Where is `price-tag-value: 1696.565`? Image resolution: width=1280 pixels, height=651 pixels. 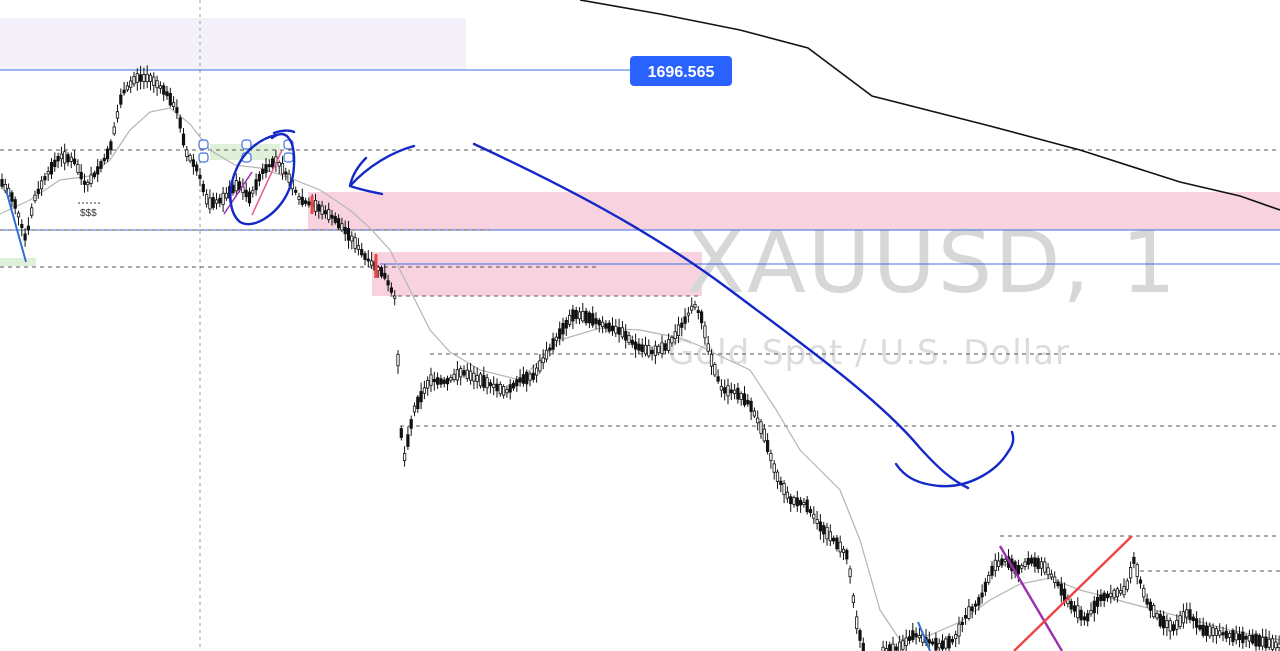 price-tag-value: 1696.565 is located at coordinates (681, 72).